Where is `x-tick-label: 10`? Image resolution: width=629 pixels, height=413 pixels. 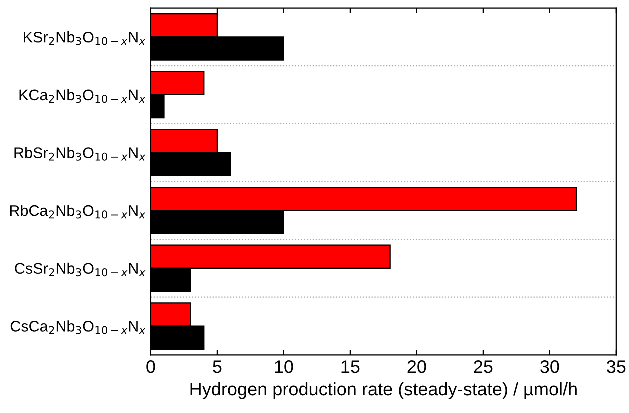 x-tick-label: 10 is located at coordinates (284, 367).